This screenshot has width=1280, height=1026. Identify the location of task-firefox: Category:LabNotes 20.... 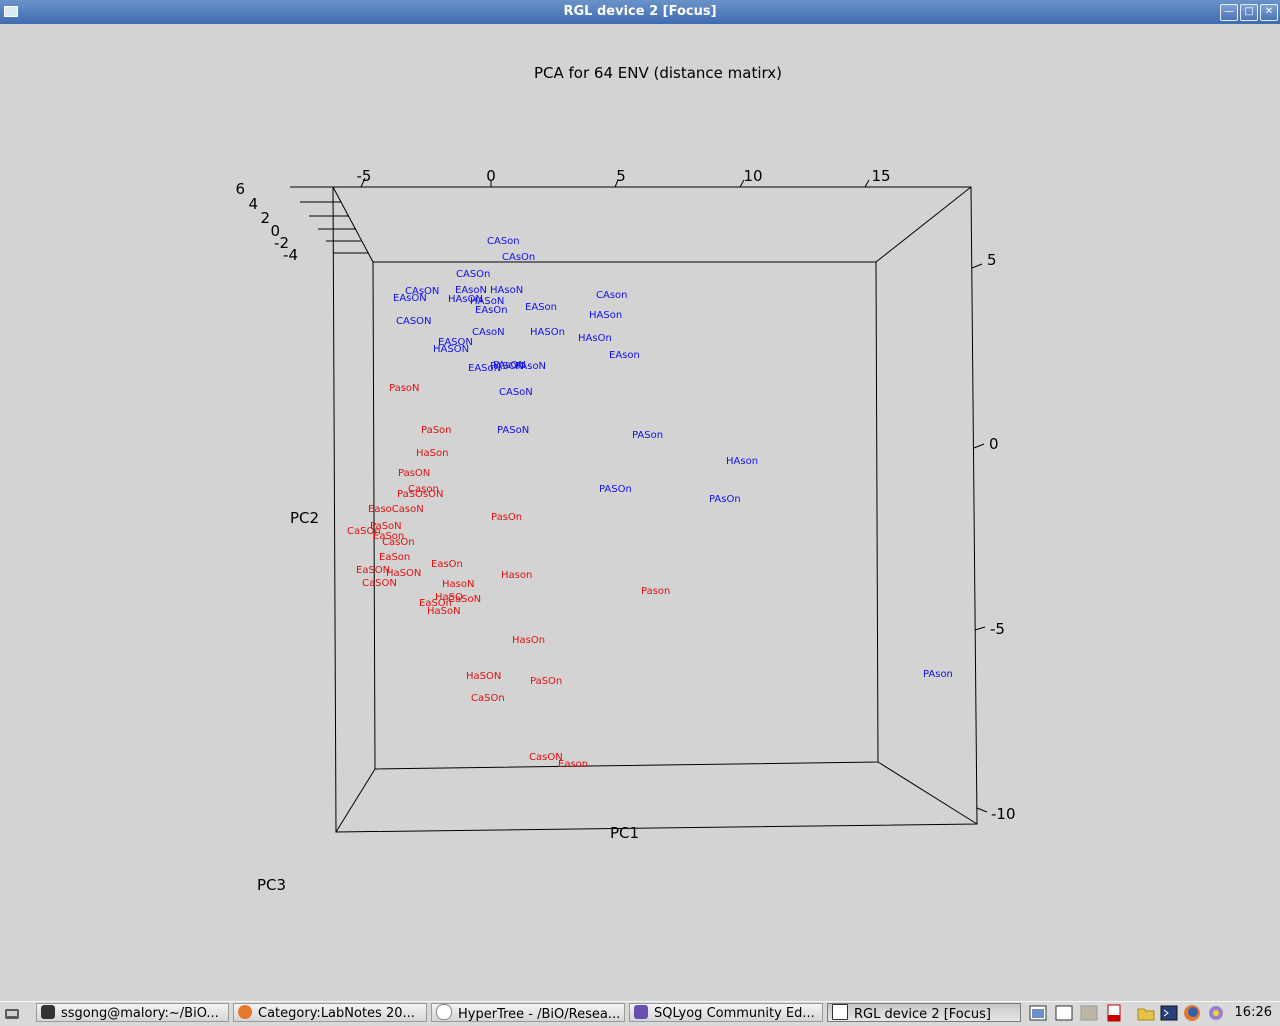
(330, 1012).